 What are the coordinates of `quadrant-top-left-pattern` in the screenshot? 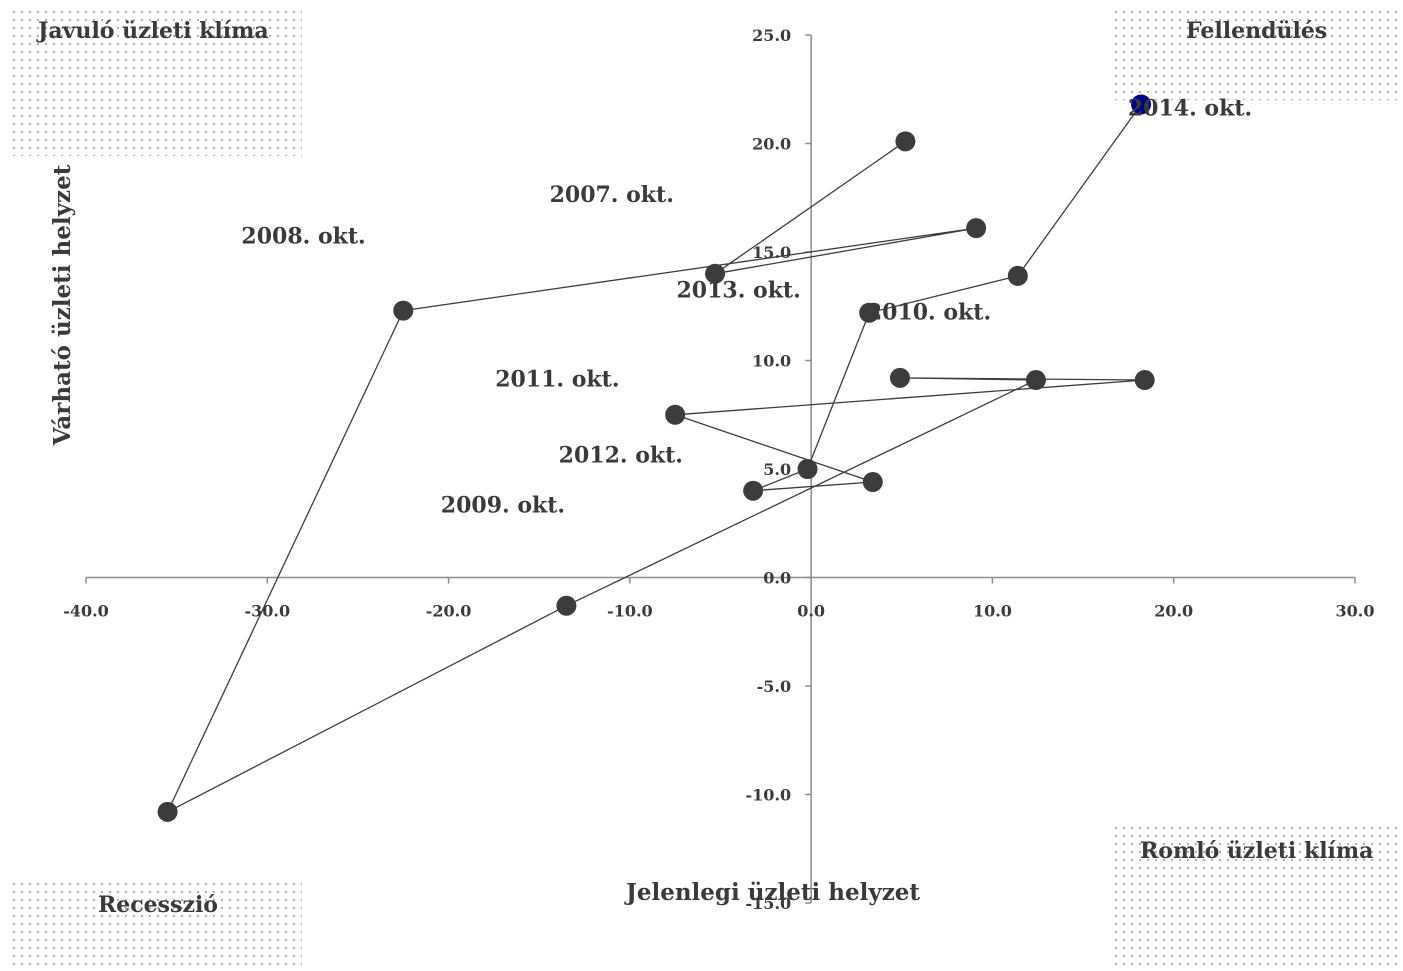 It's located at (156, 82).